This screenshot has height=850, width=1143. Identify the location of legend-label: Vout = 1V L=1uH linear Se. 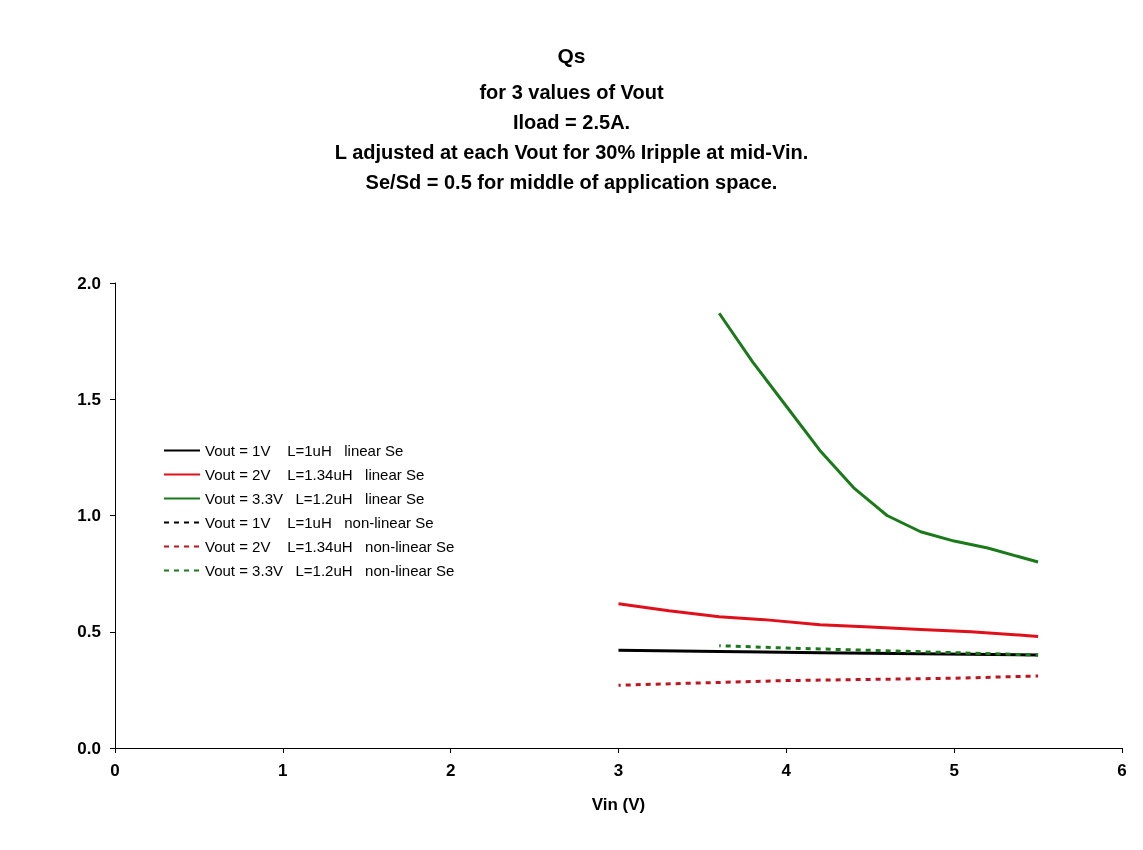
(304, 450).